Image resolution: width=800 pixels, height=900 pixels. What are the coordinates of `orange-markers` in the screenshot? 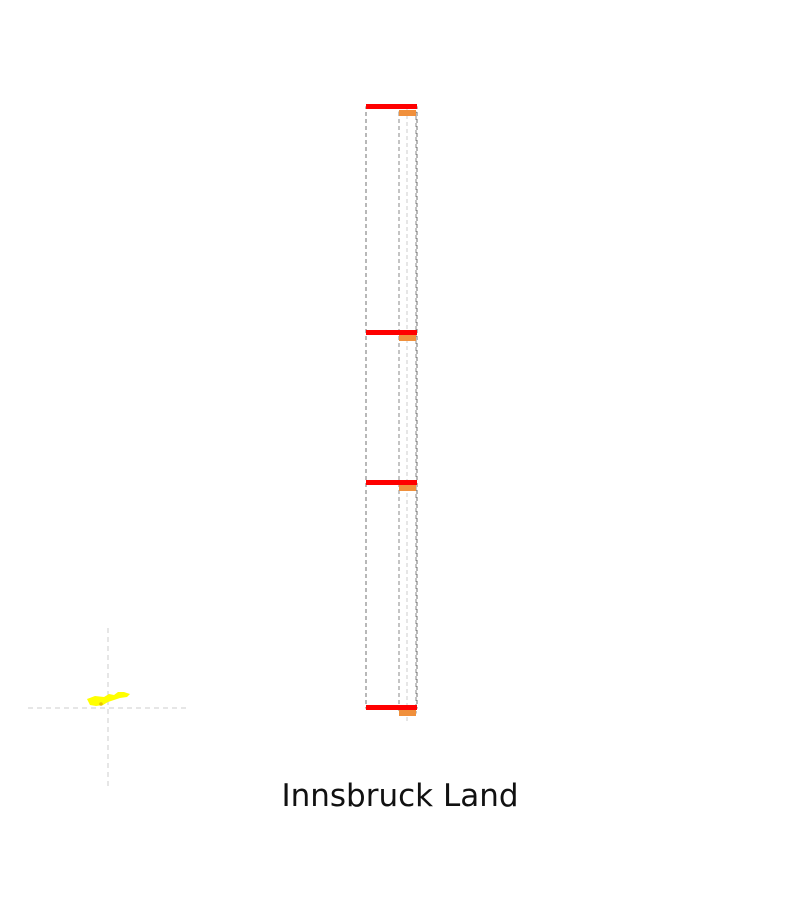 It's located at (407, 413).